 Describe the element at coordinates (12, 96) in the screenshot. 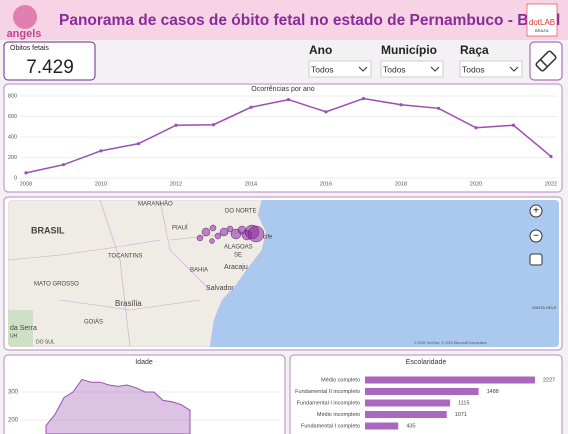

I see `y-tick-label: 800` at that location.